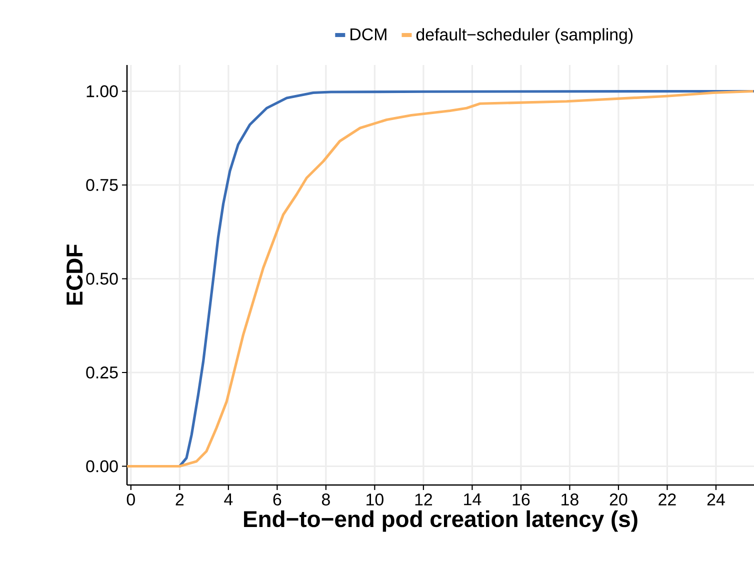 This screenshot has height=565, width=754. Describe the element at coordinates (570, 500) in the screenshot. I see `x-tick-label: 18` at that location.